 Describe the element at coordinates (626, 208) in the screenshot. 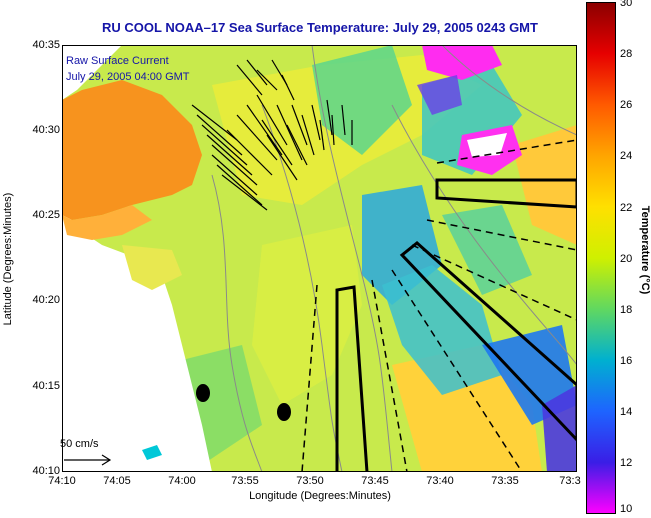

I see `colorbar-tick: 22` at that location.